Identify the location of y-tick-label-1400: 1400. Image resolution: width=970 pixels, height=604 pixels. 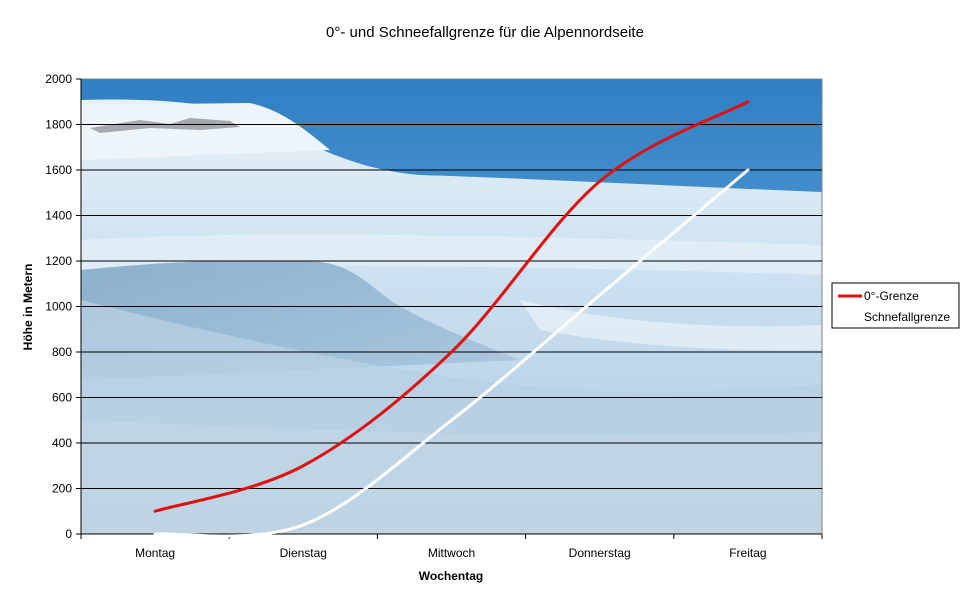
(58, 216).